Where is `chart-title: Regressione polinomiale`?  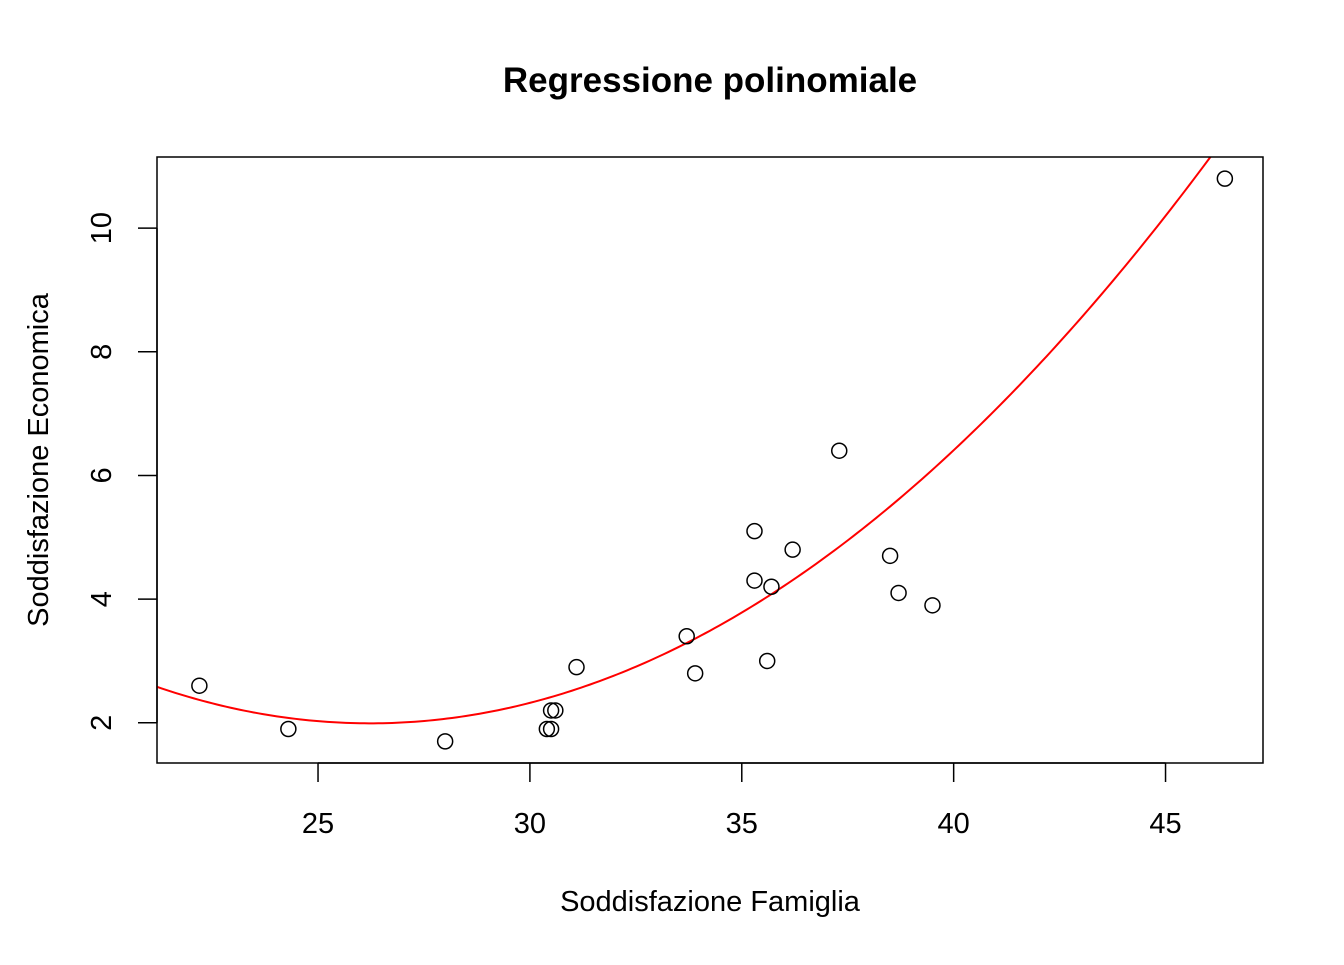 chart-title: Regressione polinomiale is located at coordinates (710, 80).